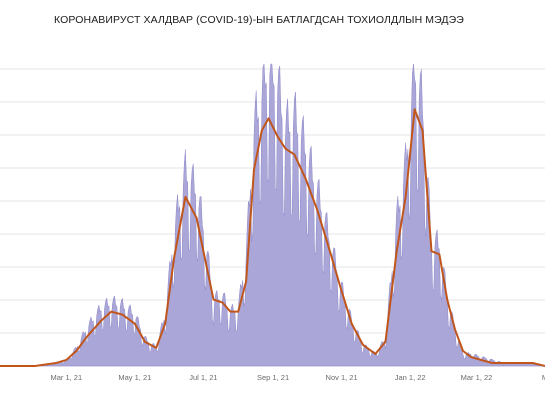  Describe the element at coordinates (203, 377) in the screenshot. I see `x-tick-label: Jul 1, 21` at that location.